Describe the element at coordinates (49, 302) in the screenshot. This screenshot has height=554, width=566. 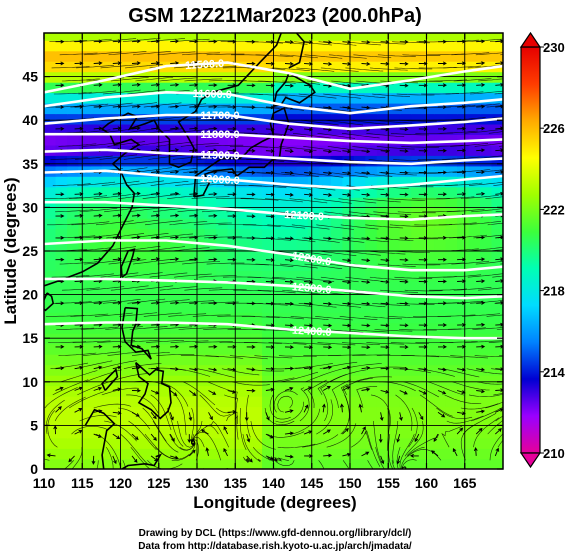
I see `coastline` at that location.